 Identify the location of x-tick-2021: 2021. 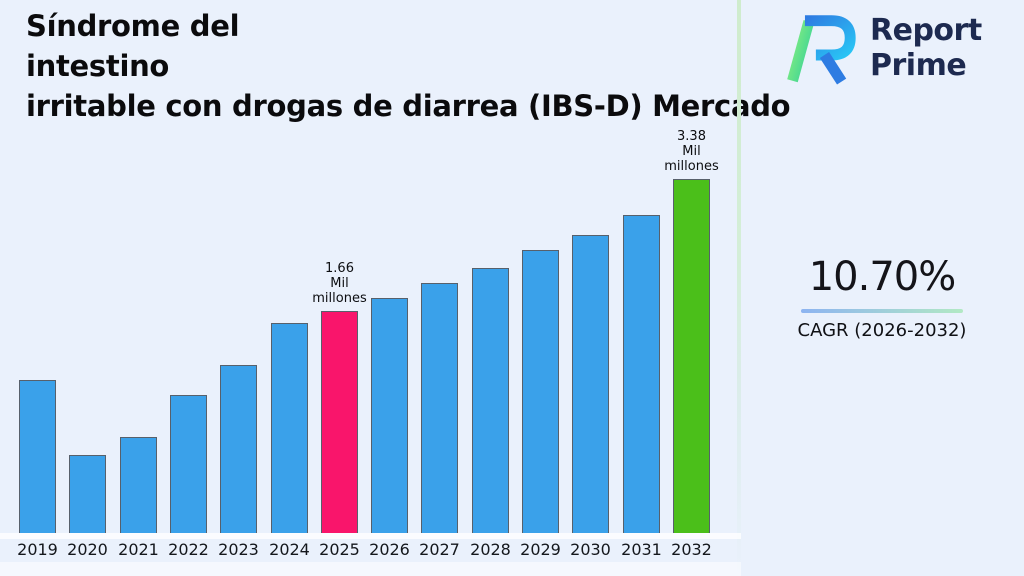
(138, 549).